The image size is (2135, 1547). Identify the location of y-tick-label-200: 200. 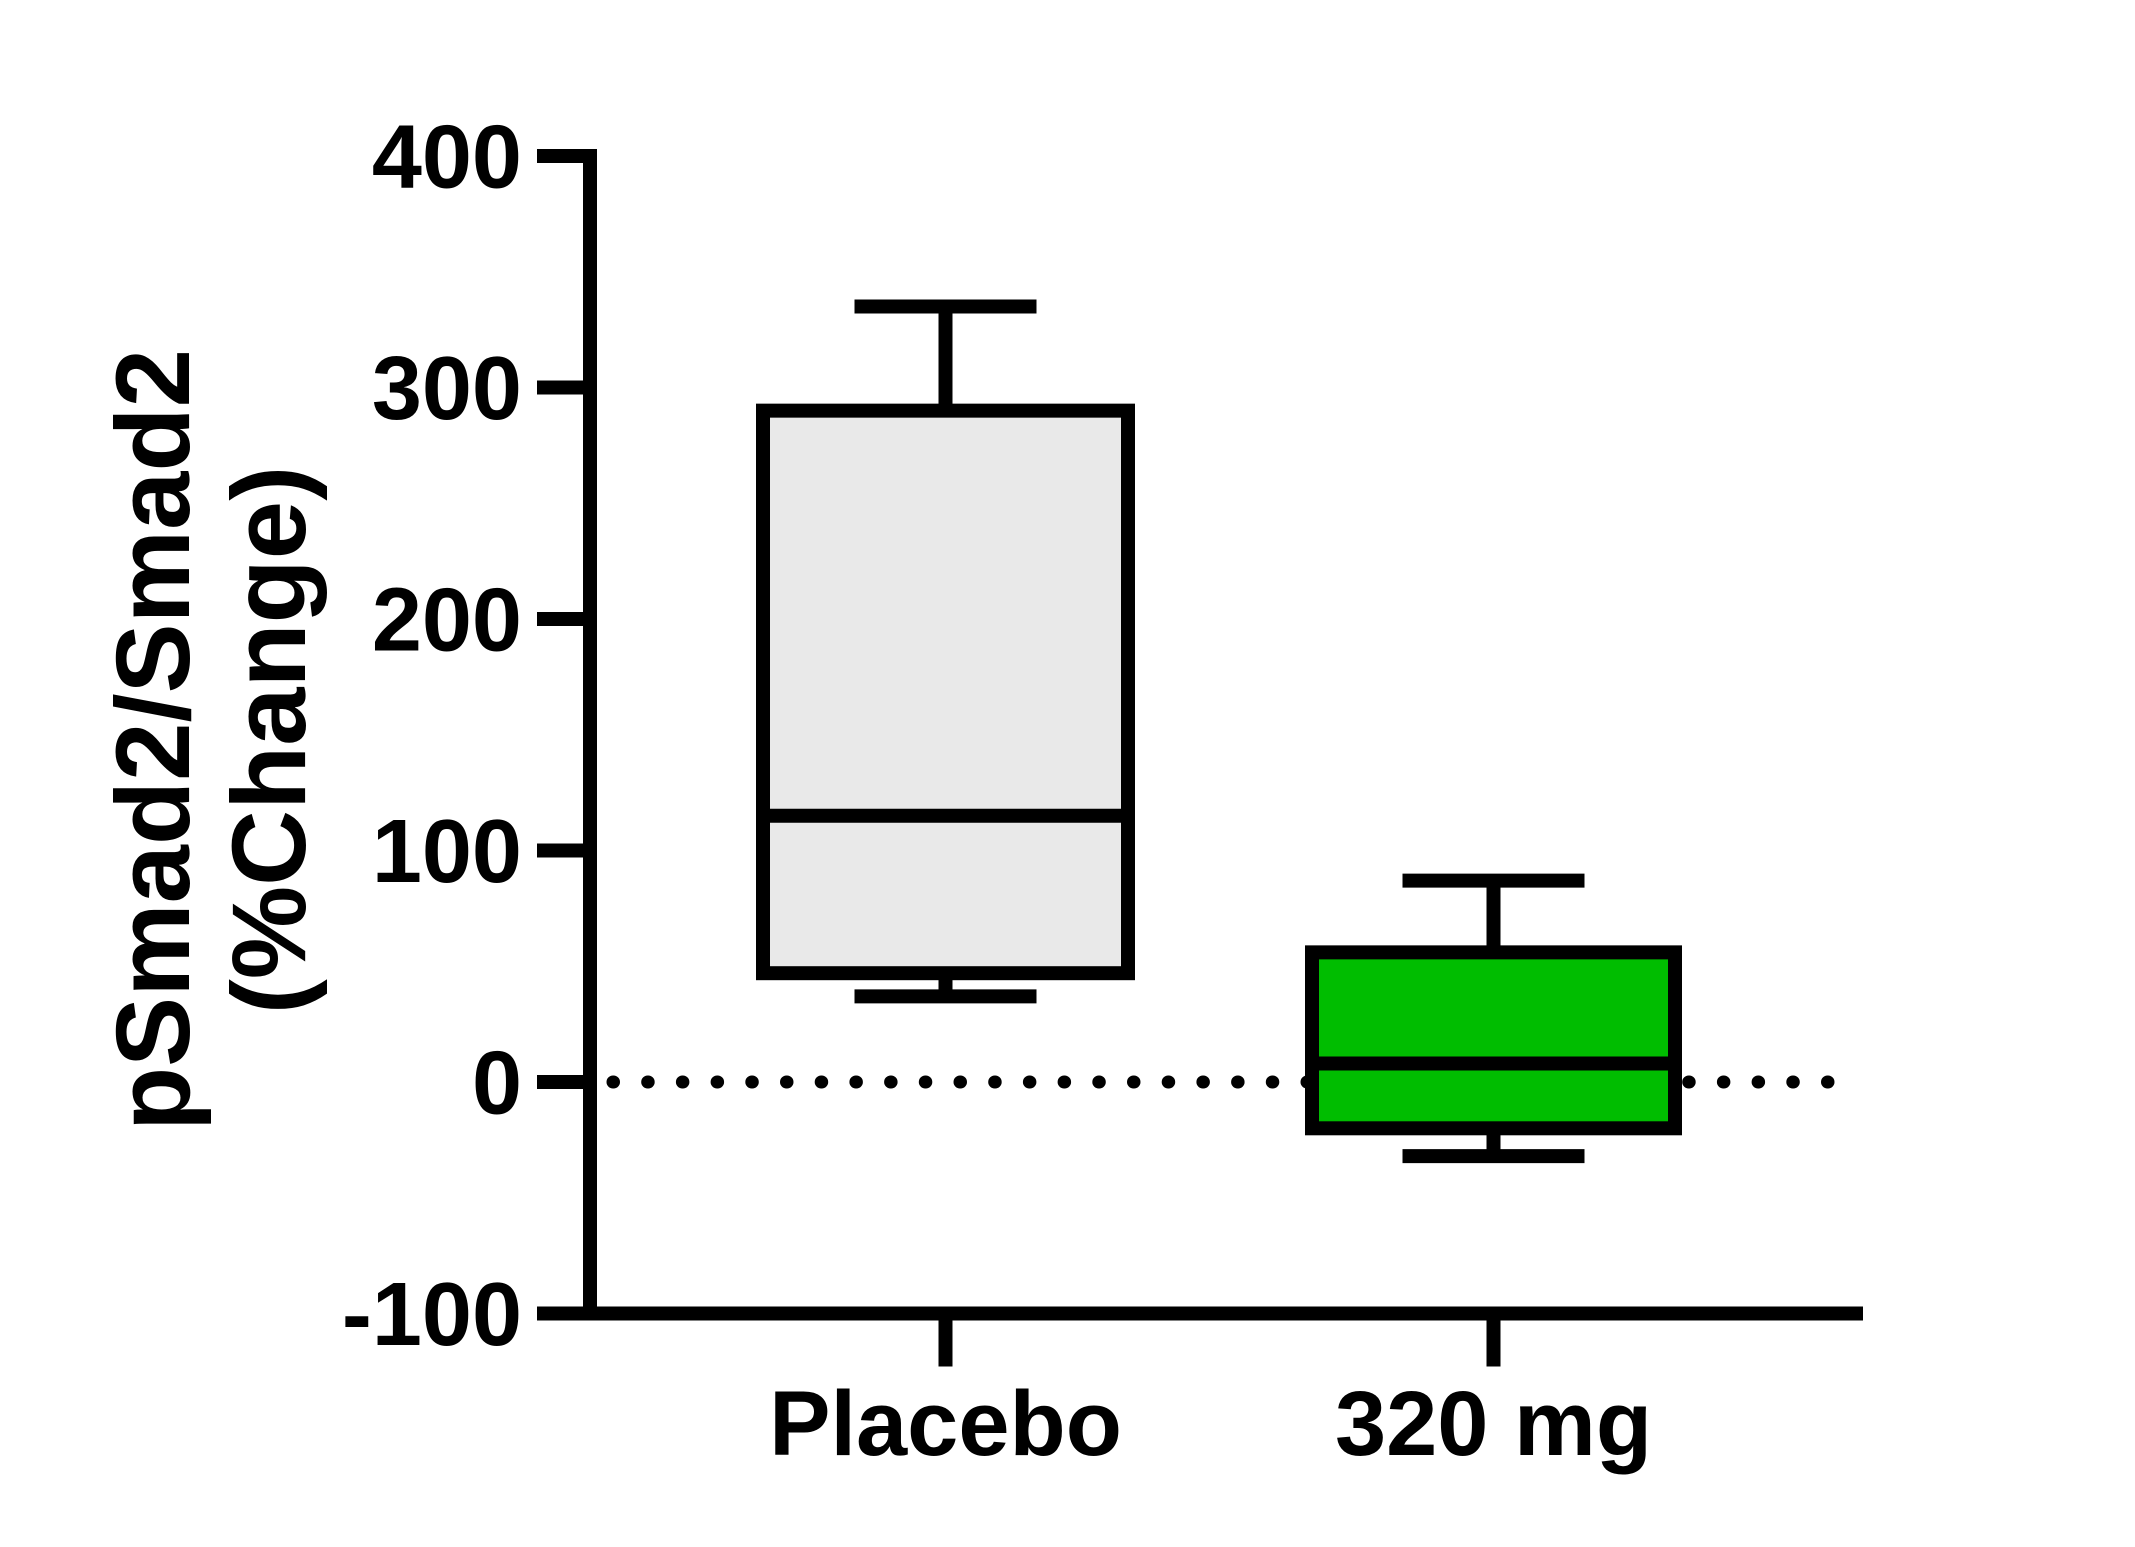
(447, 621).